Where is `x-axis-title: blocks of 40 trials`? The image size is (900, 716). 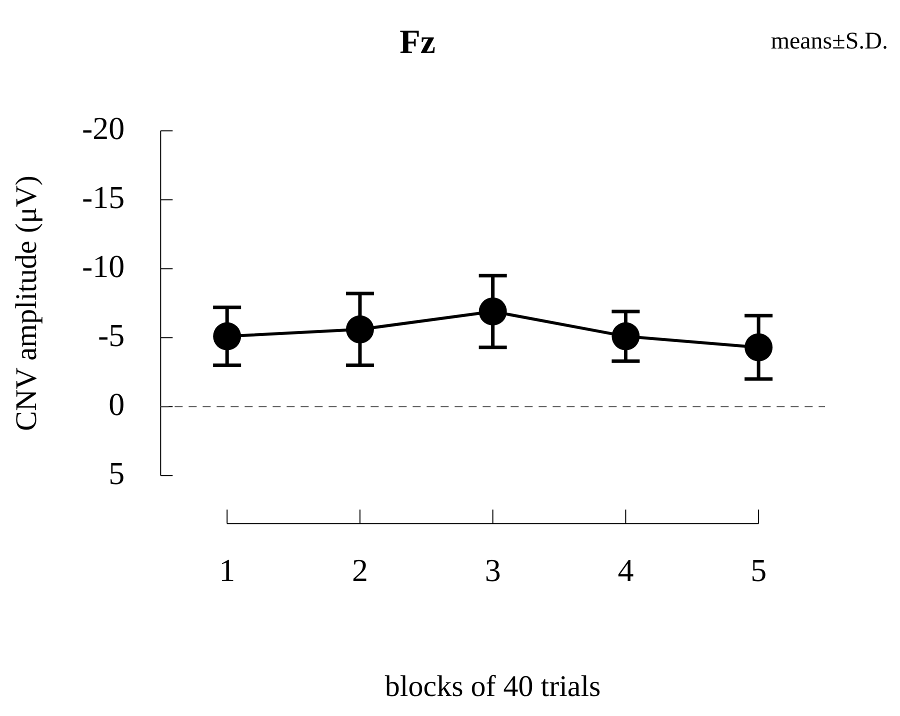
x-axis-title: blocks of 40 trials is located at coordinates (492, 686).